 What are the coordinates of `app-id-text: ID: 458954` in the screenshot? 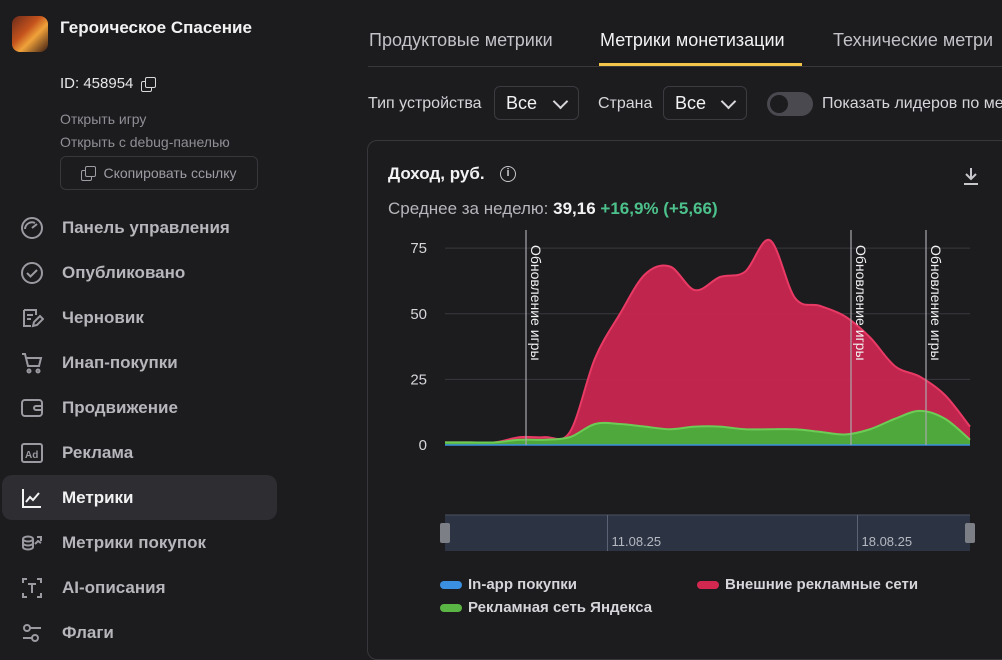 It's located at (97, 83).